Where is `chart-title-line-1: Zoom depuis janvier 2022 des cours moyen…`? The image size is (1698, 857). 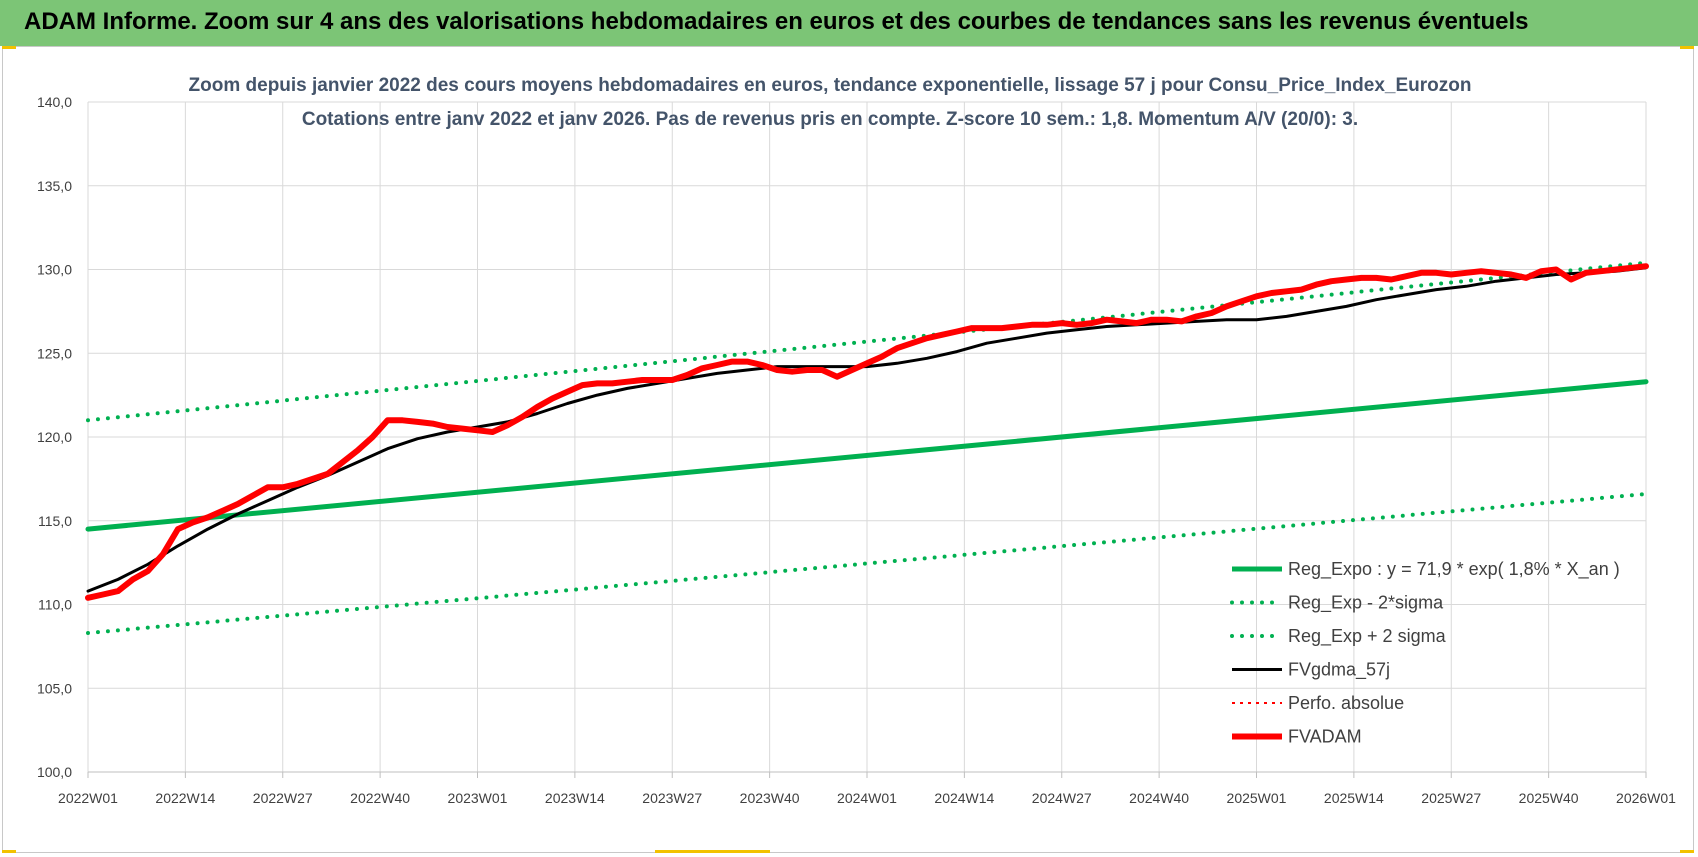
chart-title-line-1: Zoom depuis janvier 2022 des cours moyen… is located at coordinates (830, 85).